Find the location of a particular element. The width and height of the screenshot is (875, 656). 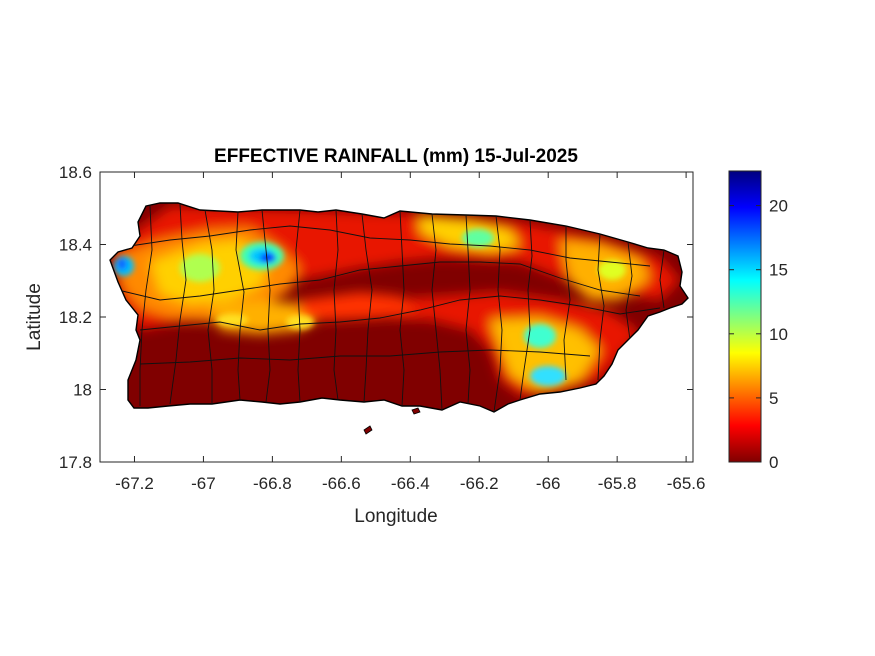

x-tick-label: -65.8 is located at coordinates (617, 483).